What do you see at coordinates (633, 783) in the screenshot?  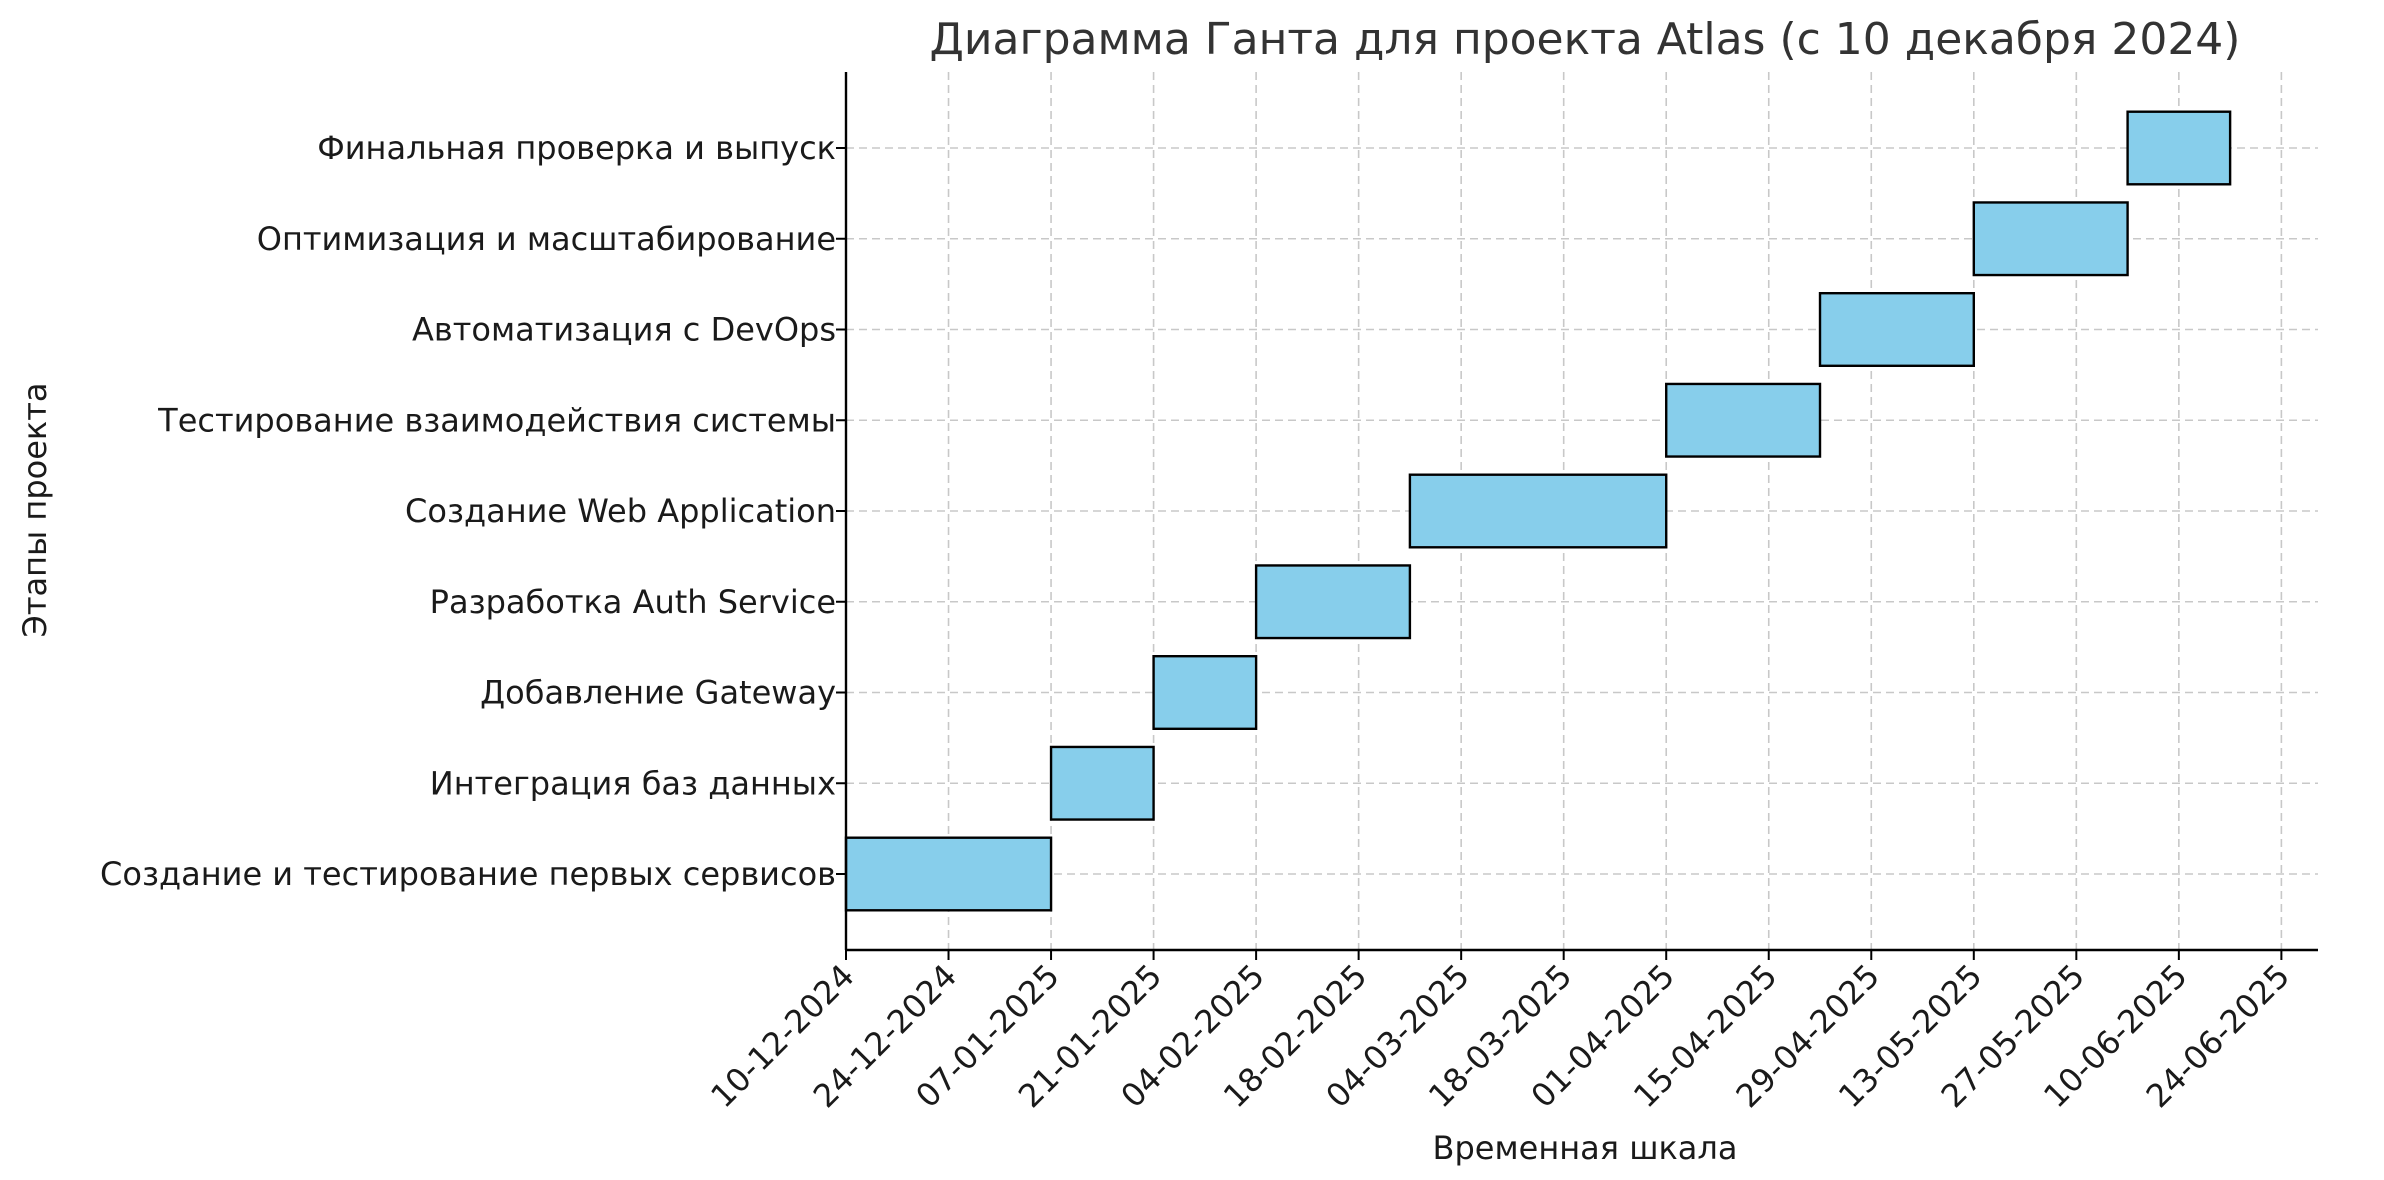 I see `task-label: Интеграция баз данных` at bounding box center [633, 783].